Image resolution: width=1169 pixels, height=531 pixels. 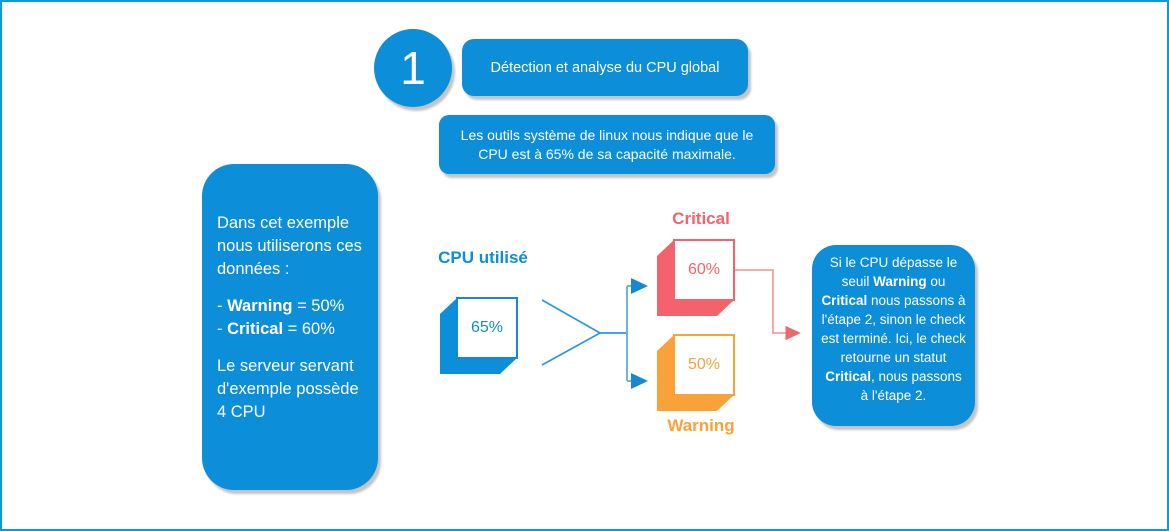 What do you see at coordinates (701, 425) in the screenshot?
I see `warning-node-label: Warning` at bounding box center [701, 425].